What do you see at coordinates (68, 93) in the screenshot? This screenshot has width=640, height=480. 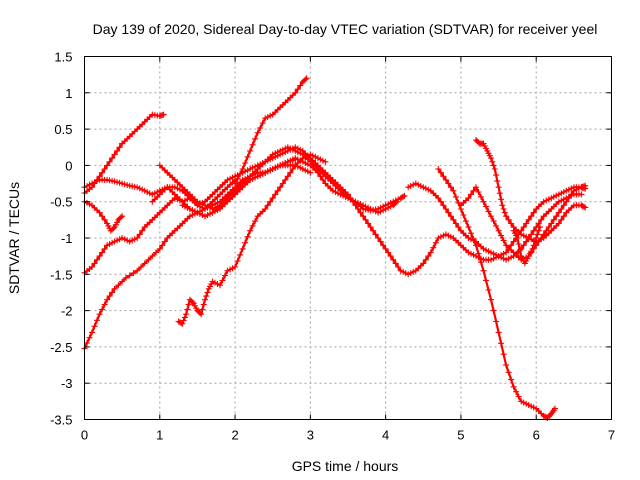 I see `y-tick-label: 1` at bounding box center [68, 93].